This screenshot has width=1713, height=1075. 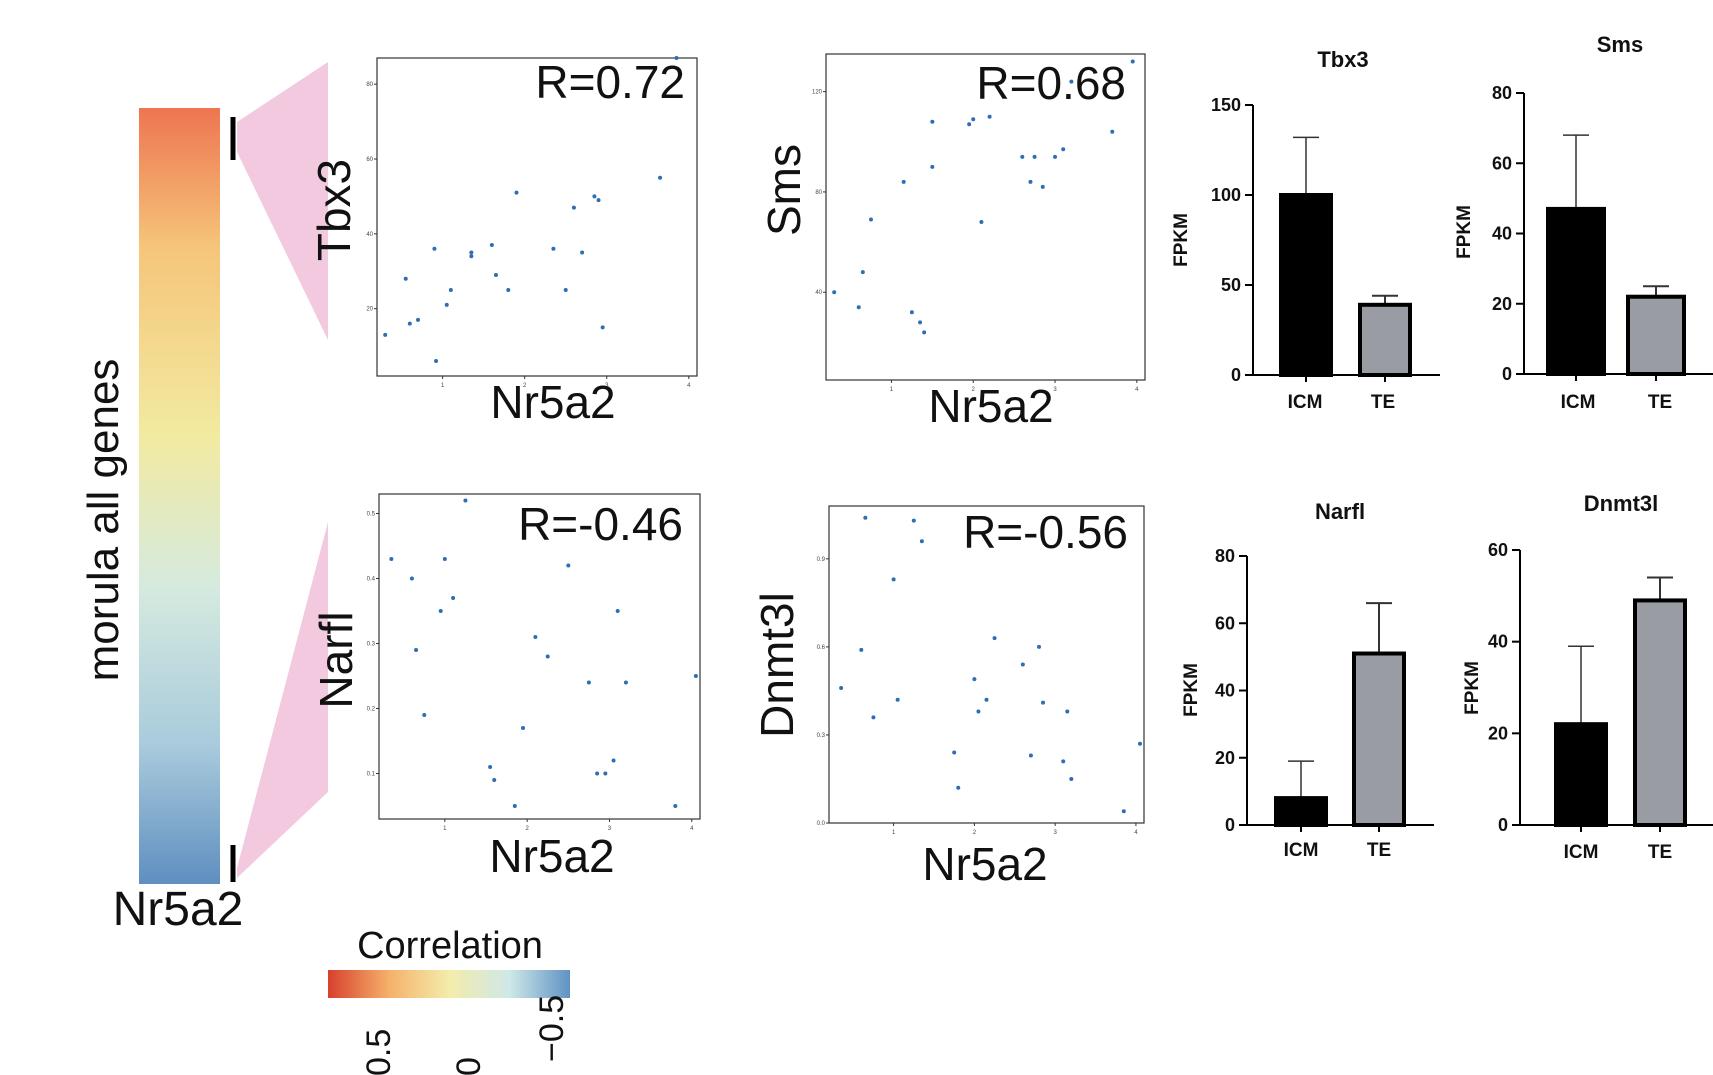 What do you see at coordinates (103, 520) in the screenshot?
I see `heatbar-ylabel: morula all genes` at bounding box center [103, 520].